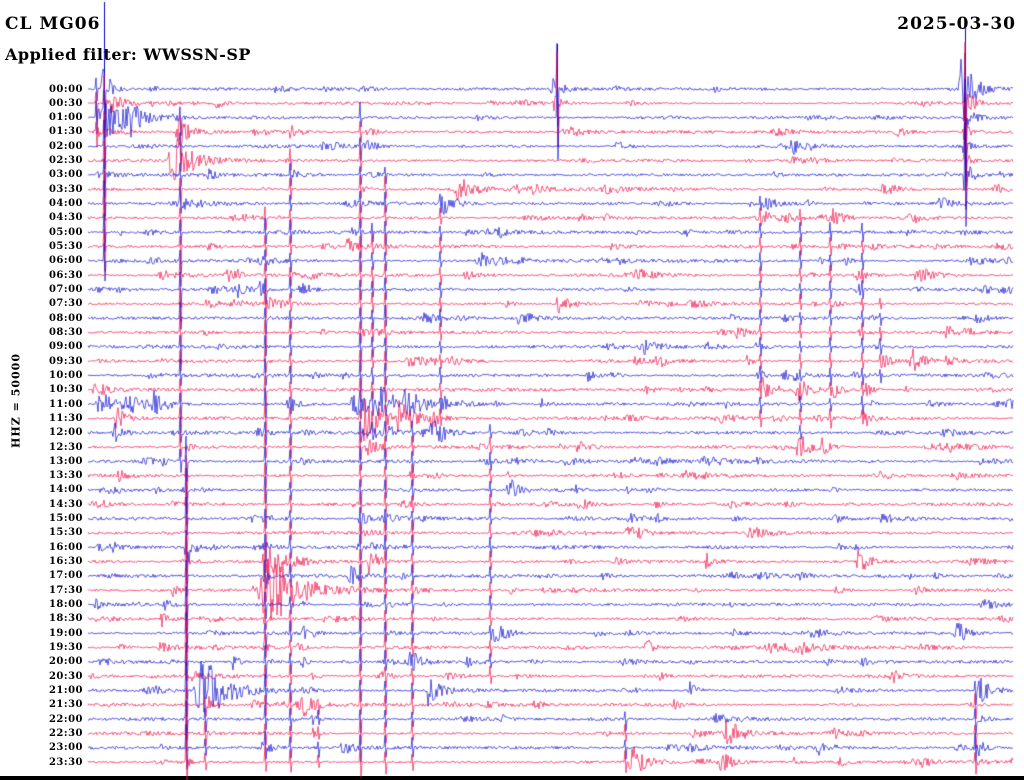 The width and height of the screenshot is (1024, 780). Describe the element at coordinates (65, 590) in the screenshot. I see `time-label: 17:30` at that location.